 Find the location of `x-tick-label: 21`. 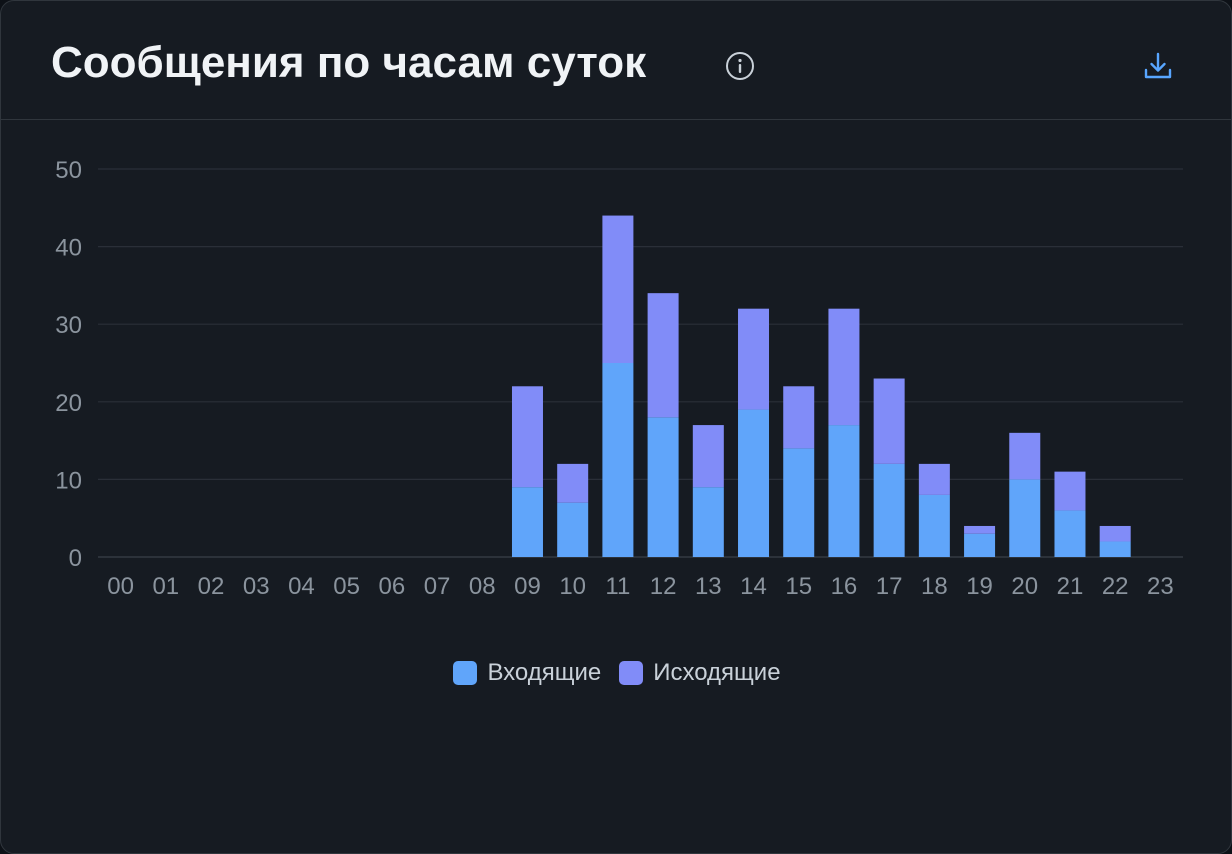

x-tick-label: 21 is located at coordinates (1070, 586).